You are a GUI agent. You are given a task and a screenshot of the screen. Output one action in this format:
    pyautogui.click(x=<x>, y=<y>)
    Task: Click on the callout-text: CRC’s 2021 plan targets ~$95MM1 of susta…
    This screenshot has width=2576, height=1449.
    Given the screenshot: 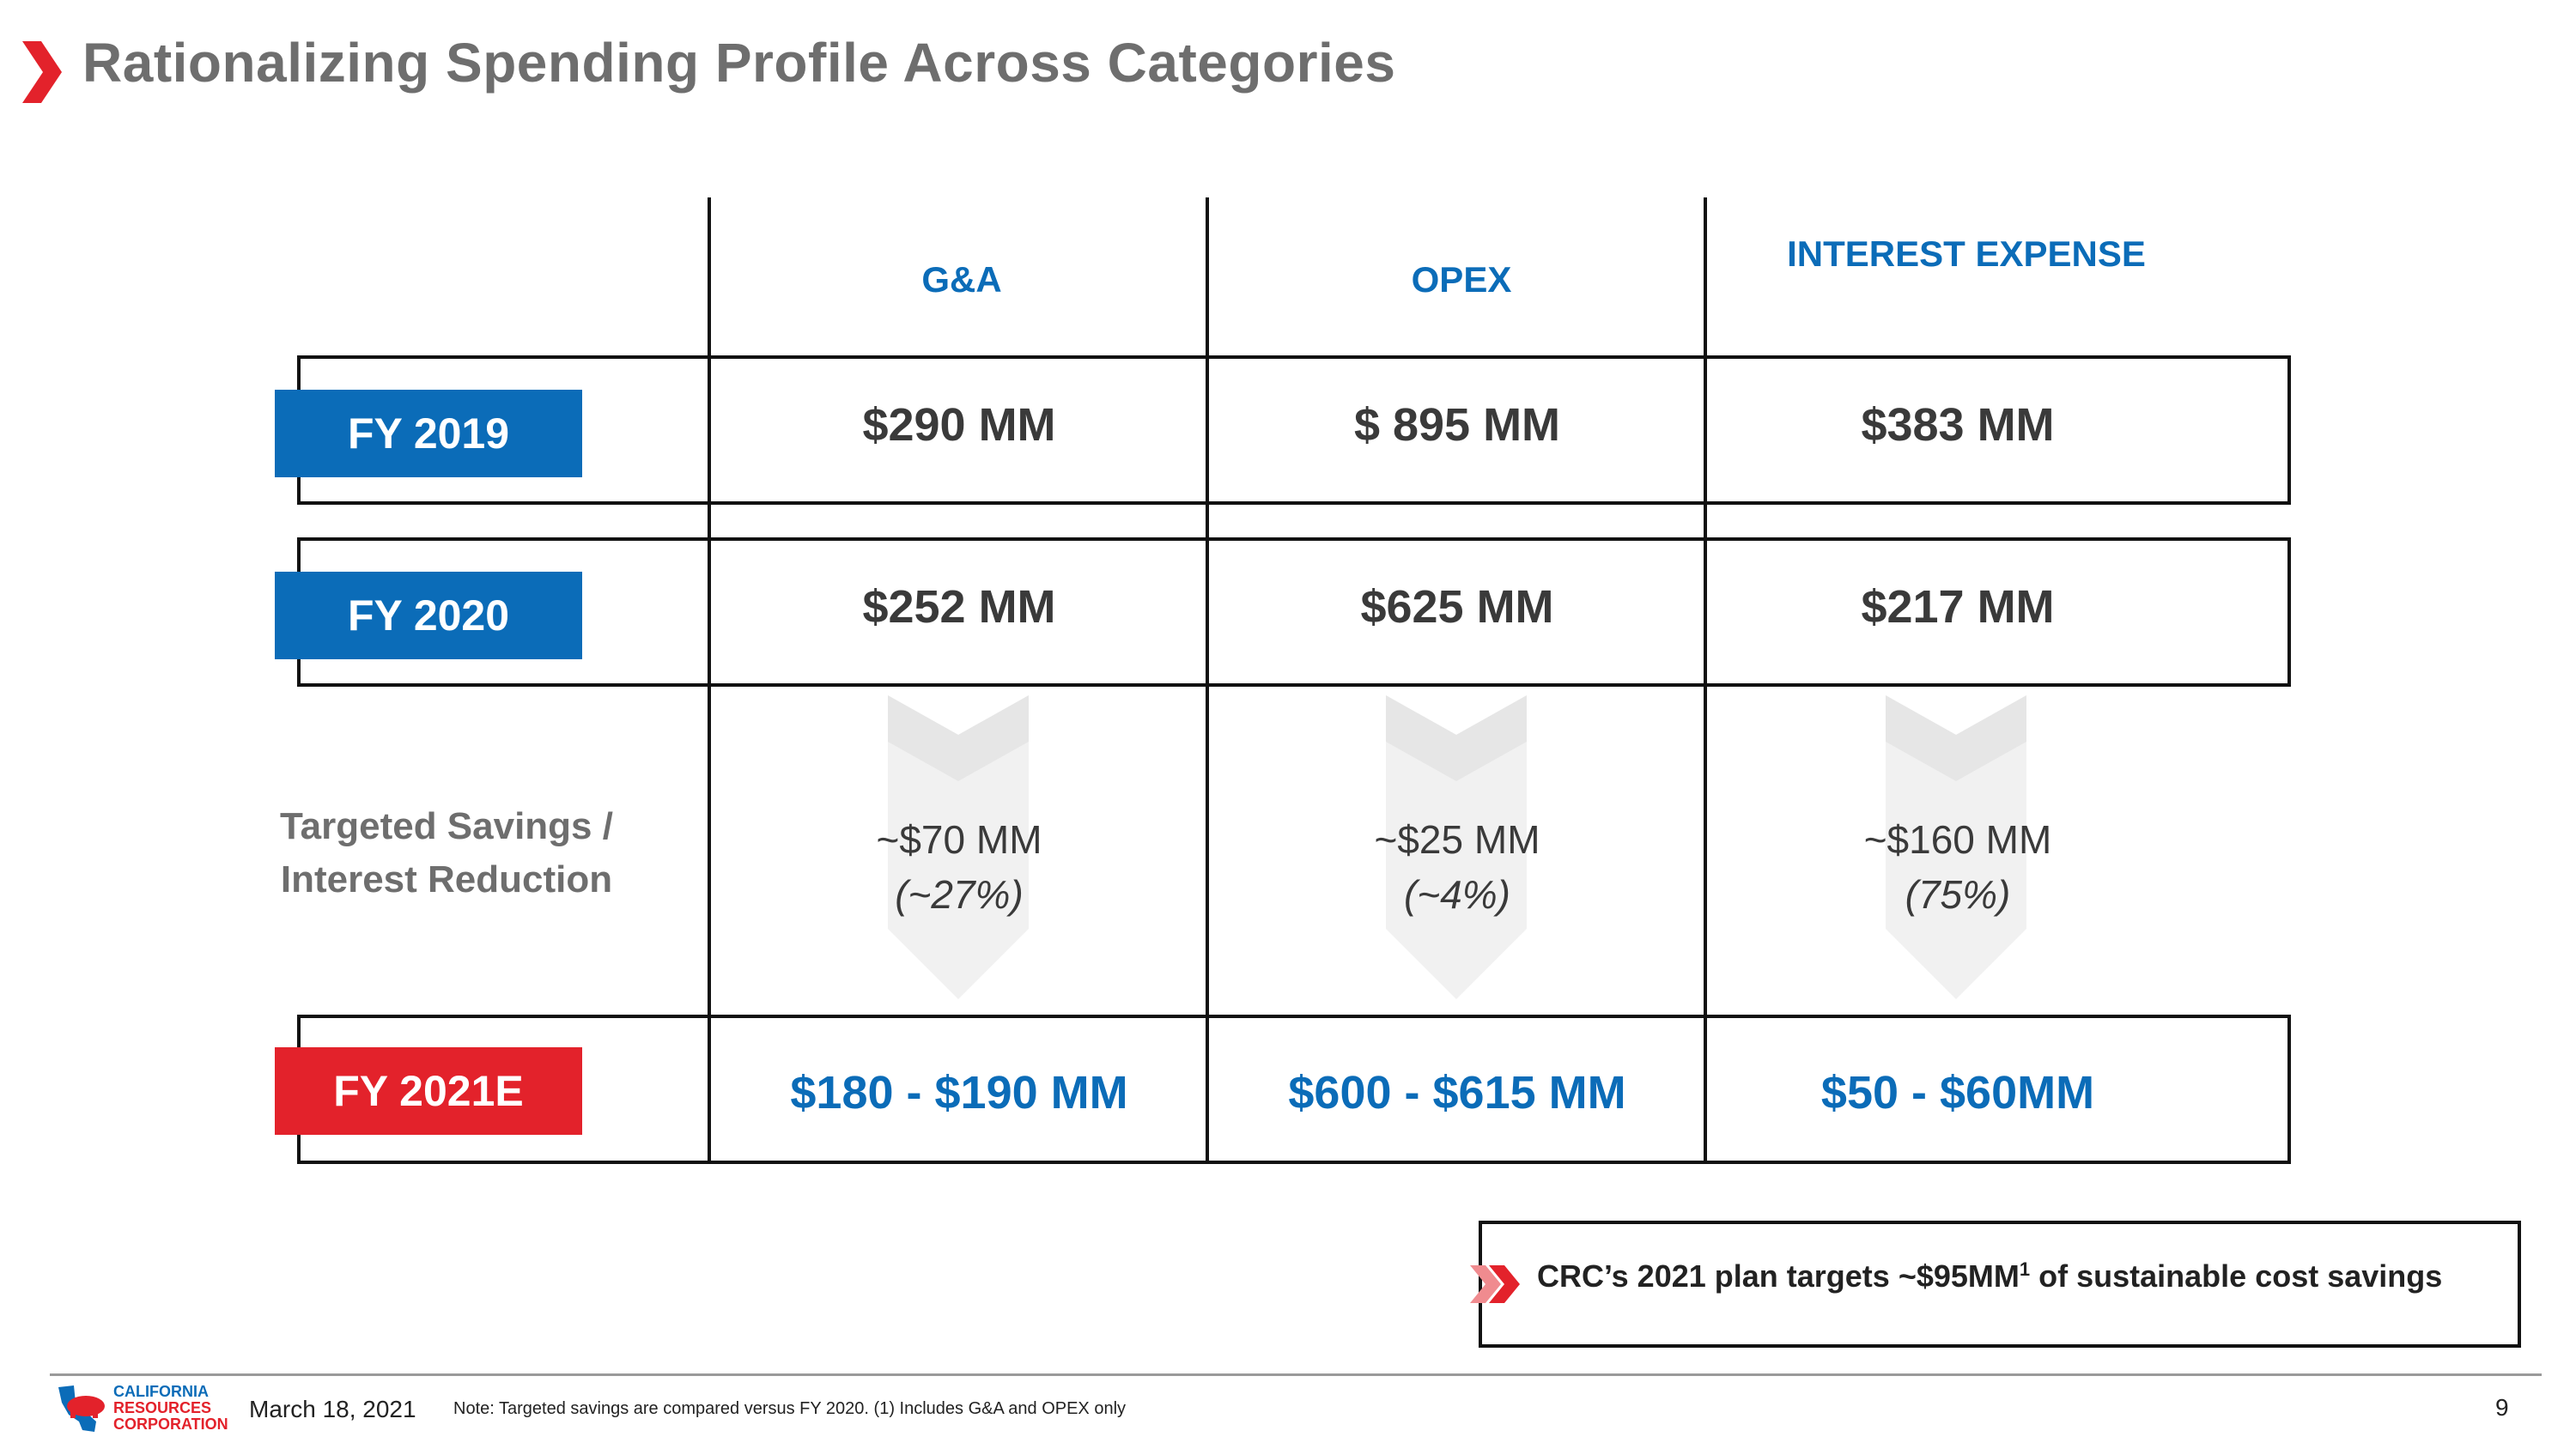 What is the action you would take?
    pyautogui.click(x=1989, y=1276)
    